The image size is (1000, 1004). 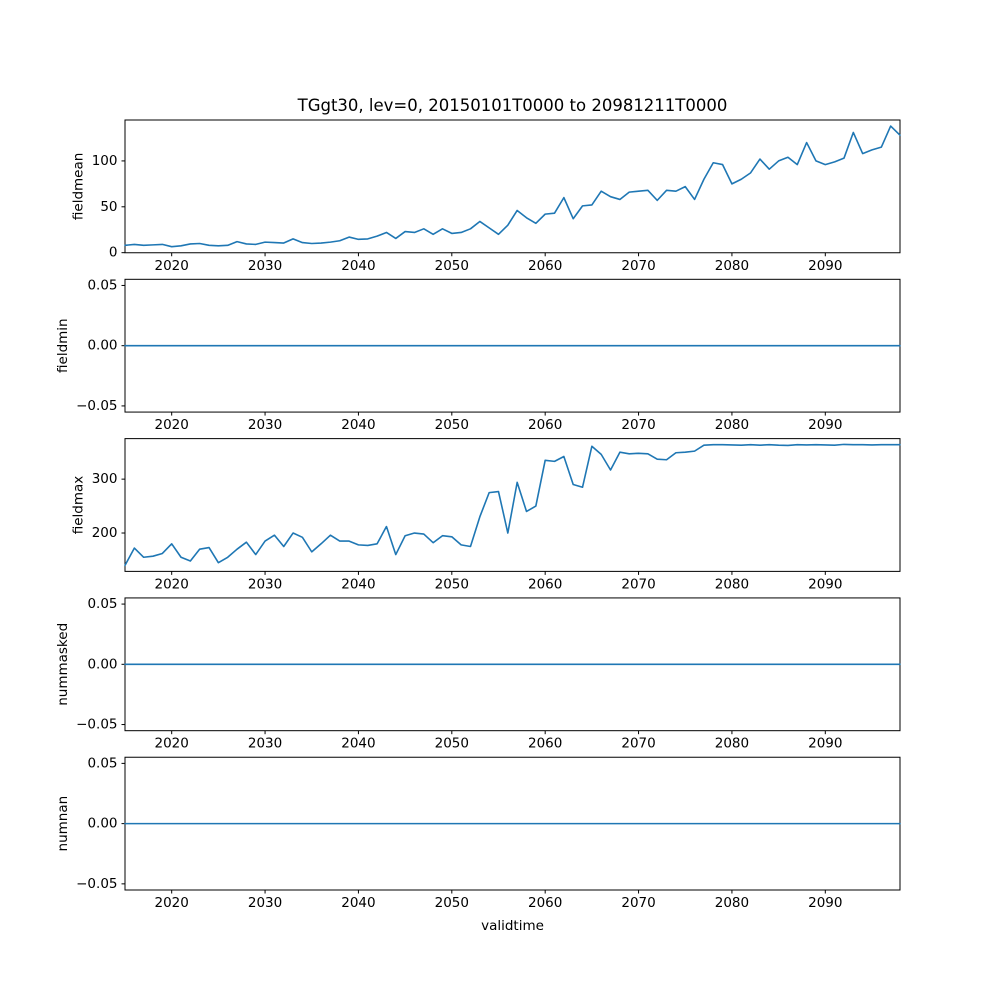 What do you see at coordinates (102, 604) in the screenshot?
I see `nummasked-ytick-label: 0.05` at bounding box center [102, 604].